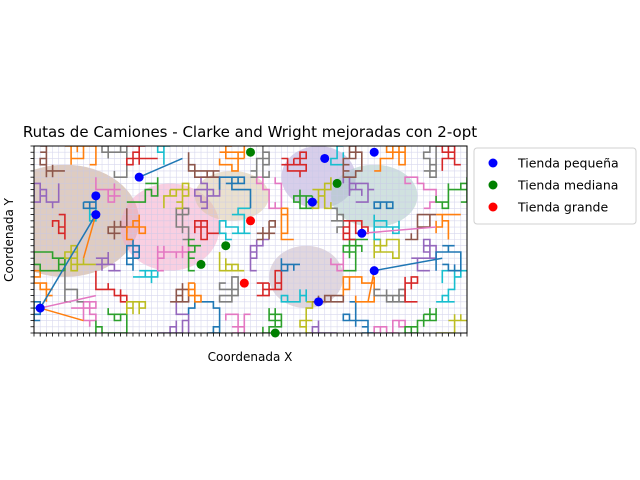  I want to click on legend-label: Tienda pequeña, so click(568, 163).